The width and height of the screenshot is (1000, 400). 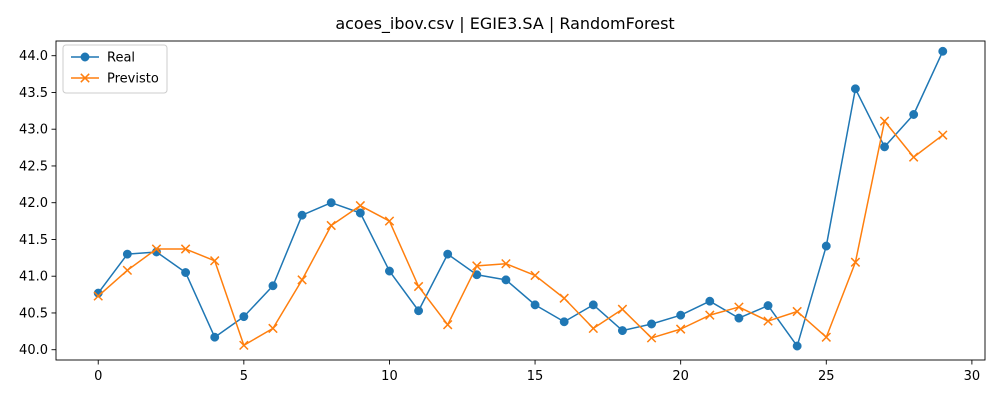 What do you see at coordinates (535, 376) in the screenshot?
I see `x-tick-label: 15` at bounding box center [535, 376].